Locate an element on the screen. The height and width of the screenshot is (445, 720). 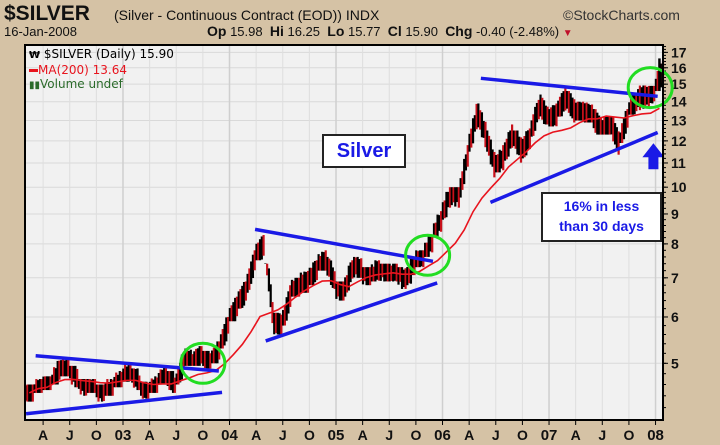
chg-label: Chg is located at coordinates (459, 31).